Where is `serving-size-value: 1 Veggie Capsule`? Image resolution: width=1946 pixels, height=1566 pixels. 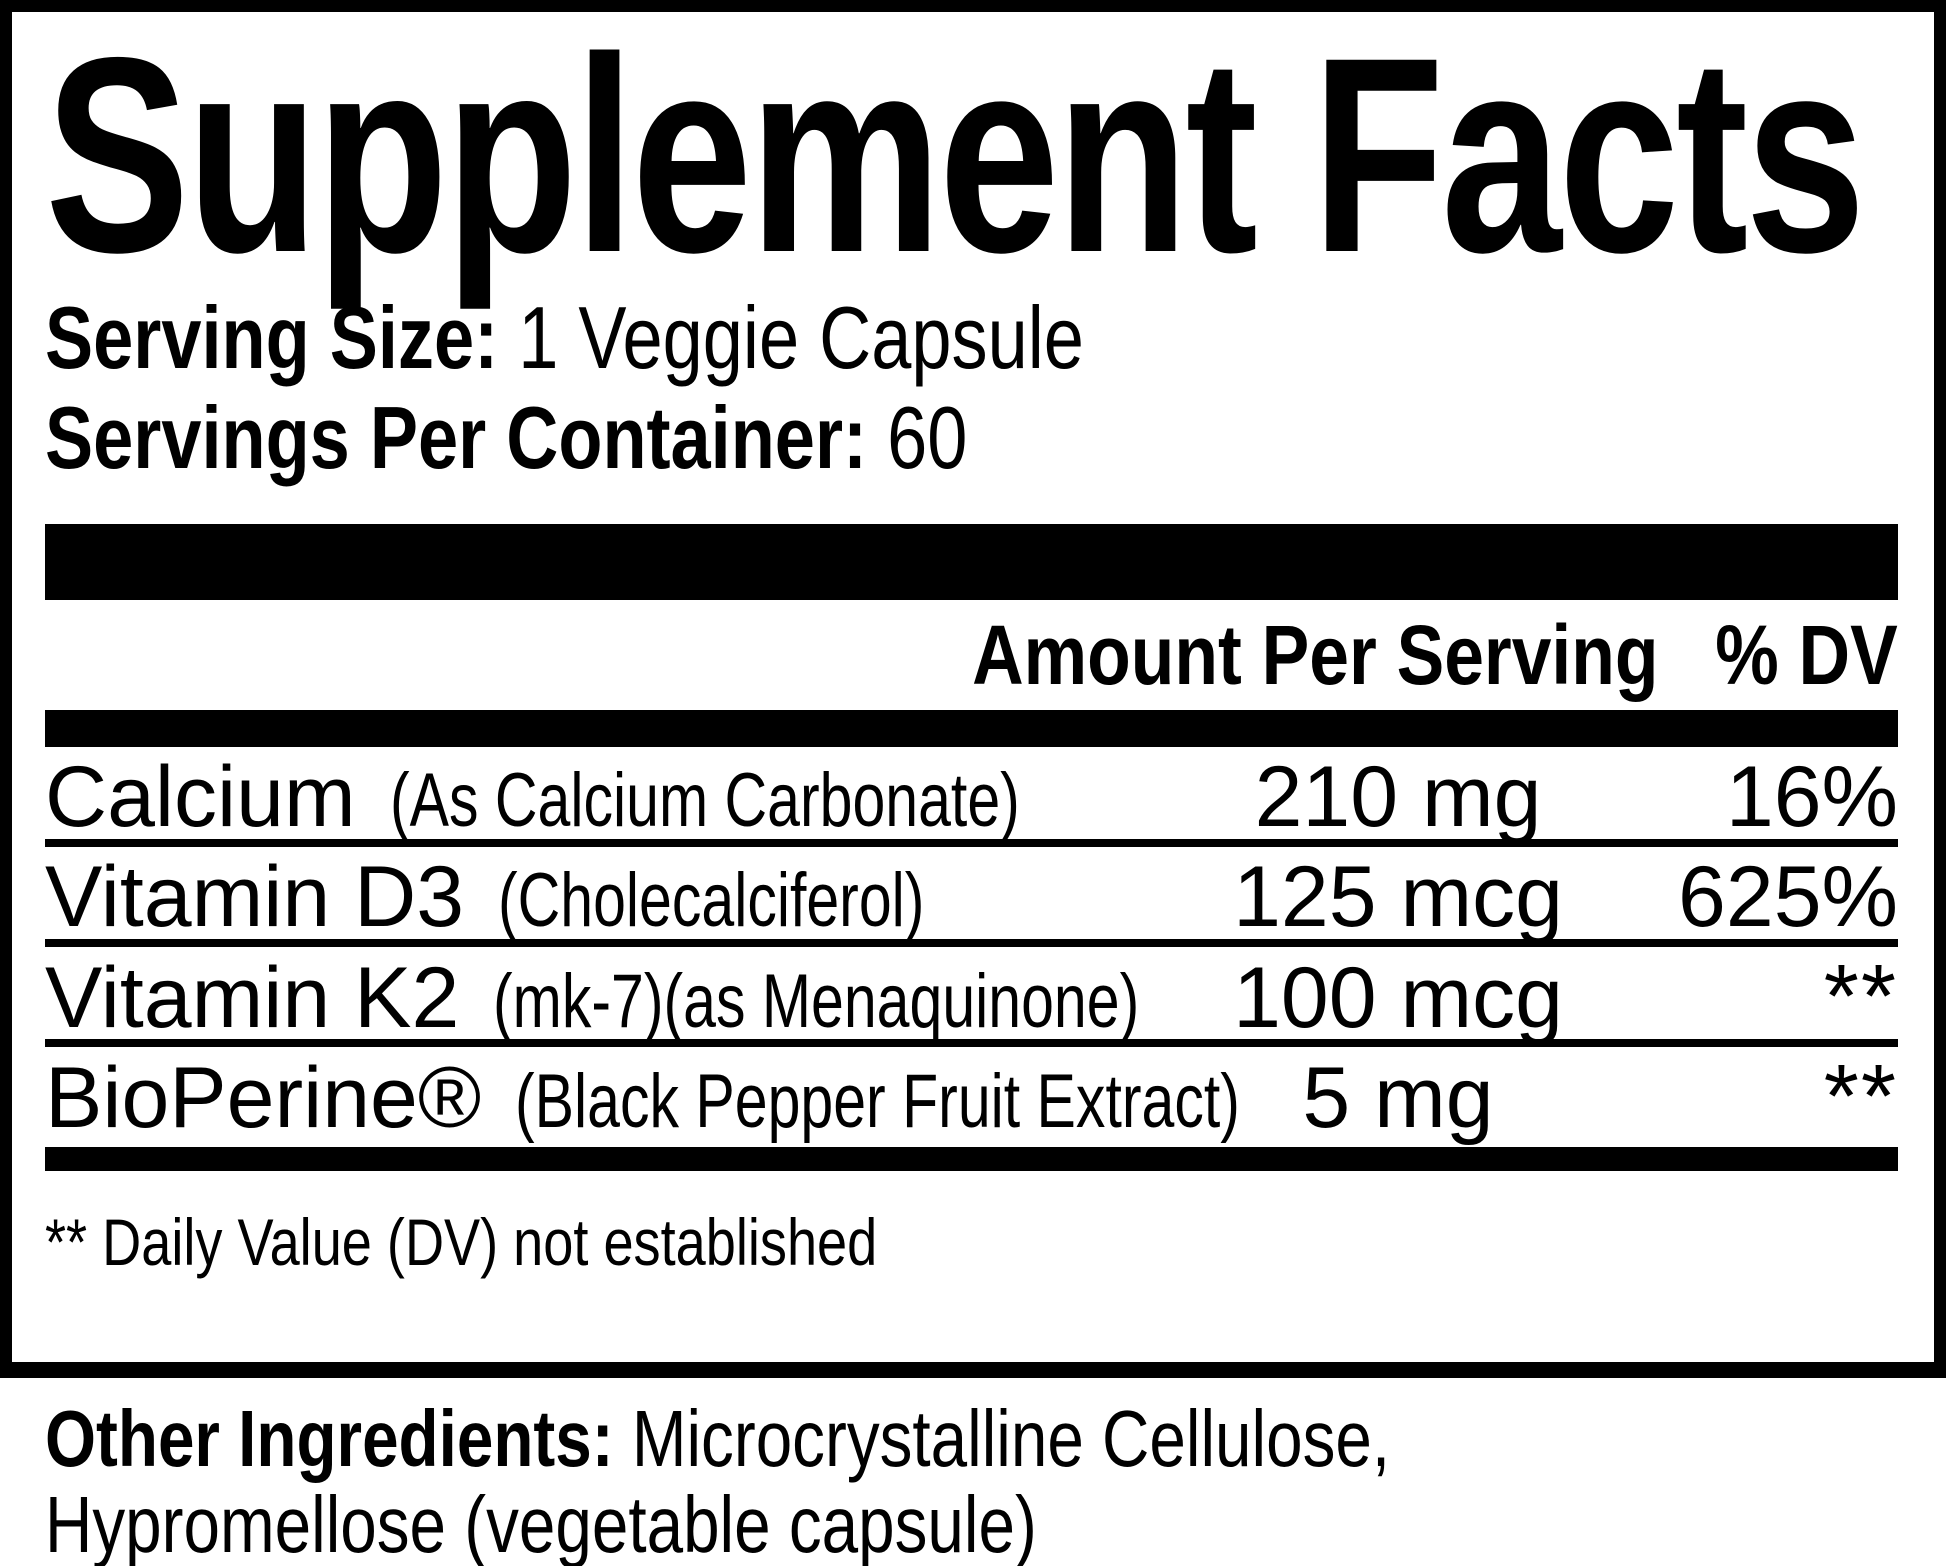 serving-size-value: 1 Veggie Capsule is located at coordinates (801, 337).